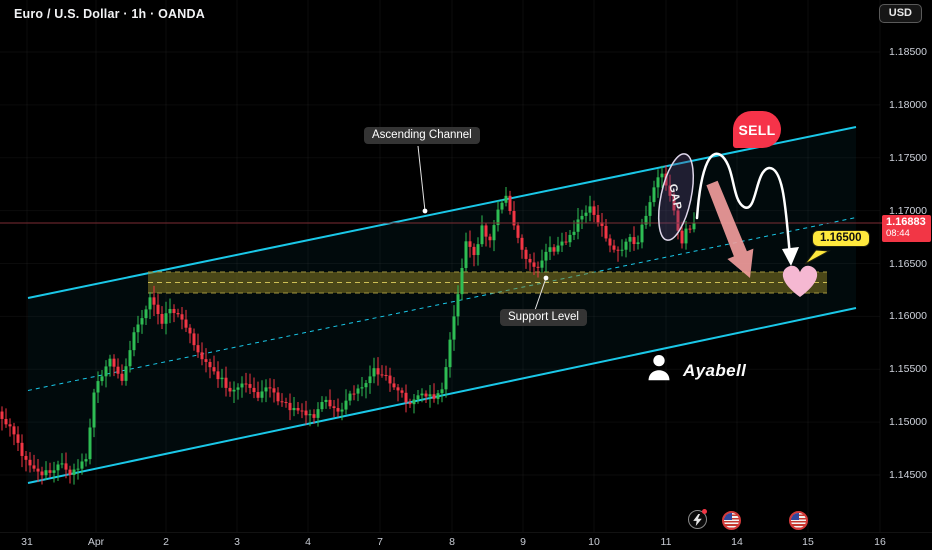 Image resolution: width=932 pixels, height=550 pixels. I want to click on channel-label-pointer, so click(421, 178).